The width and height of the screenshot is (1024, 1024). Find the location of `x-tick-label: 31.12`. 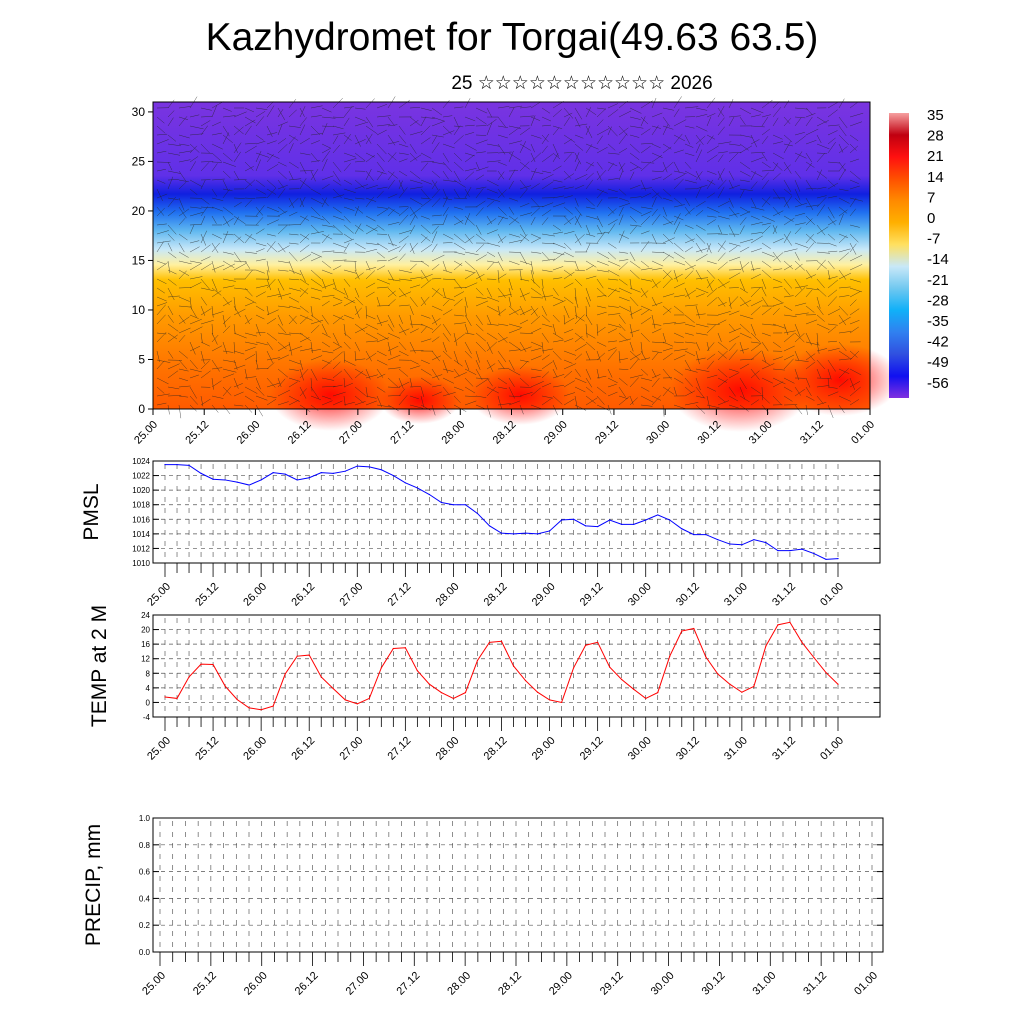

x-tick-label: 31.12 is located at coordinates (784, 749).